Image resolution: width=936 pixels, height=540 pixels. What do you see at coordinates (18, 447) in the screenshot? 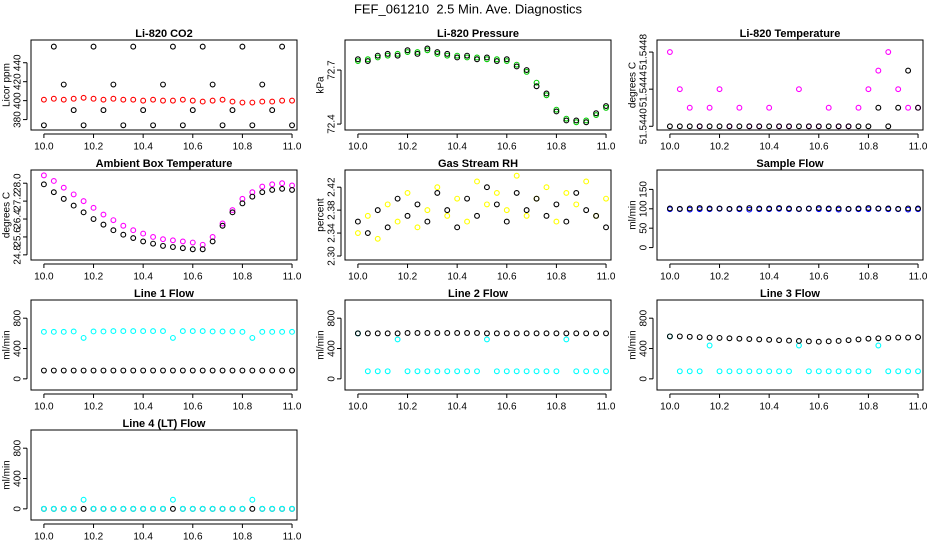
I see `y-tick-label: 800` at bounding box center [18, 447].